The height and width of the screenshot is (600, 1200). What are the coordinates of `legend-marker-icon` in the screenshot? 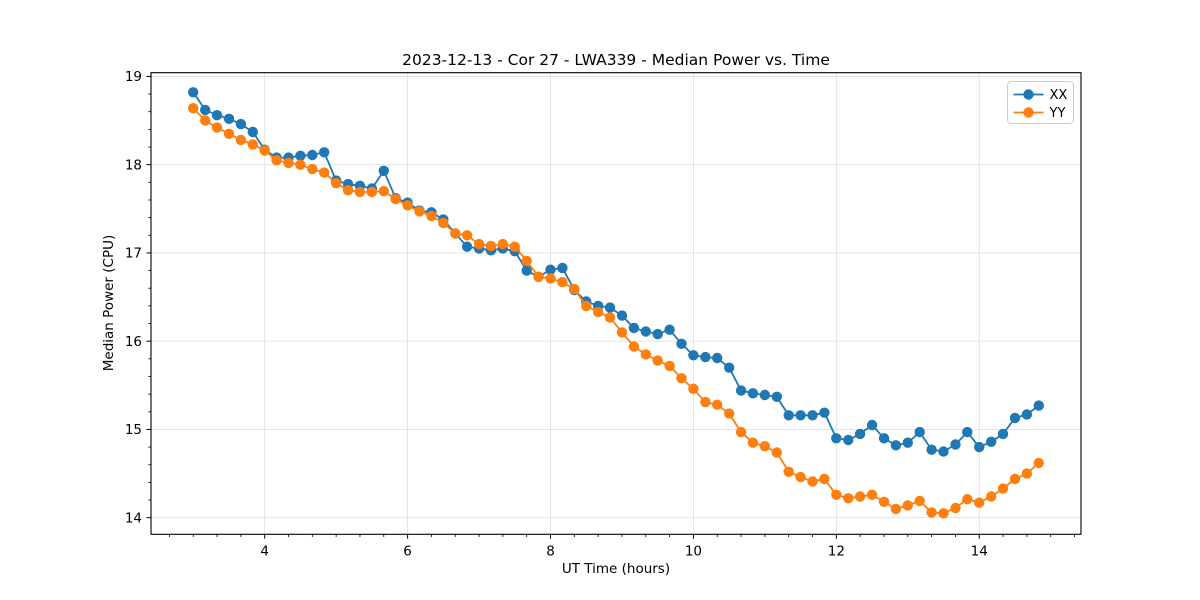 It's located at (1028, 112).